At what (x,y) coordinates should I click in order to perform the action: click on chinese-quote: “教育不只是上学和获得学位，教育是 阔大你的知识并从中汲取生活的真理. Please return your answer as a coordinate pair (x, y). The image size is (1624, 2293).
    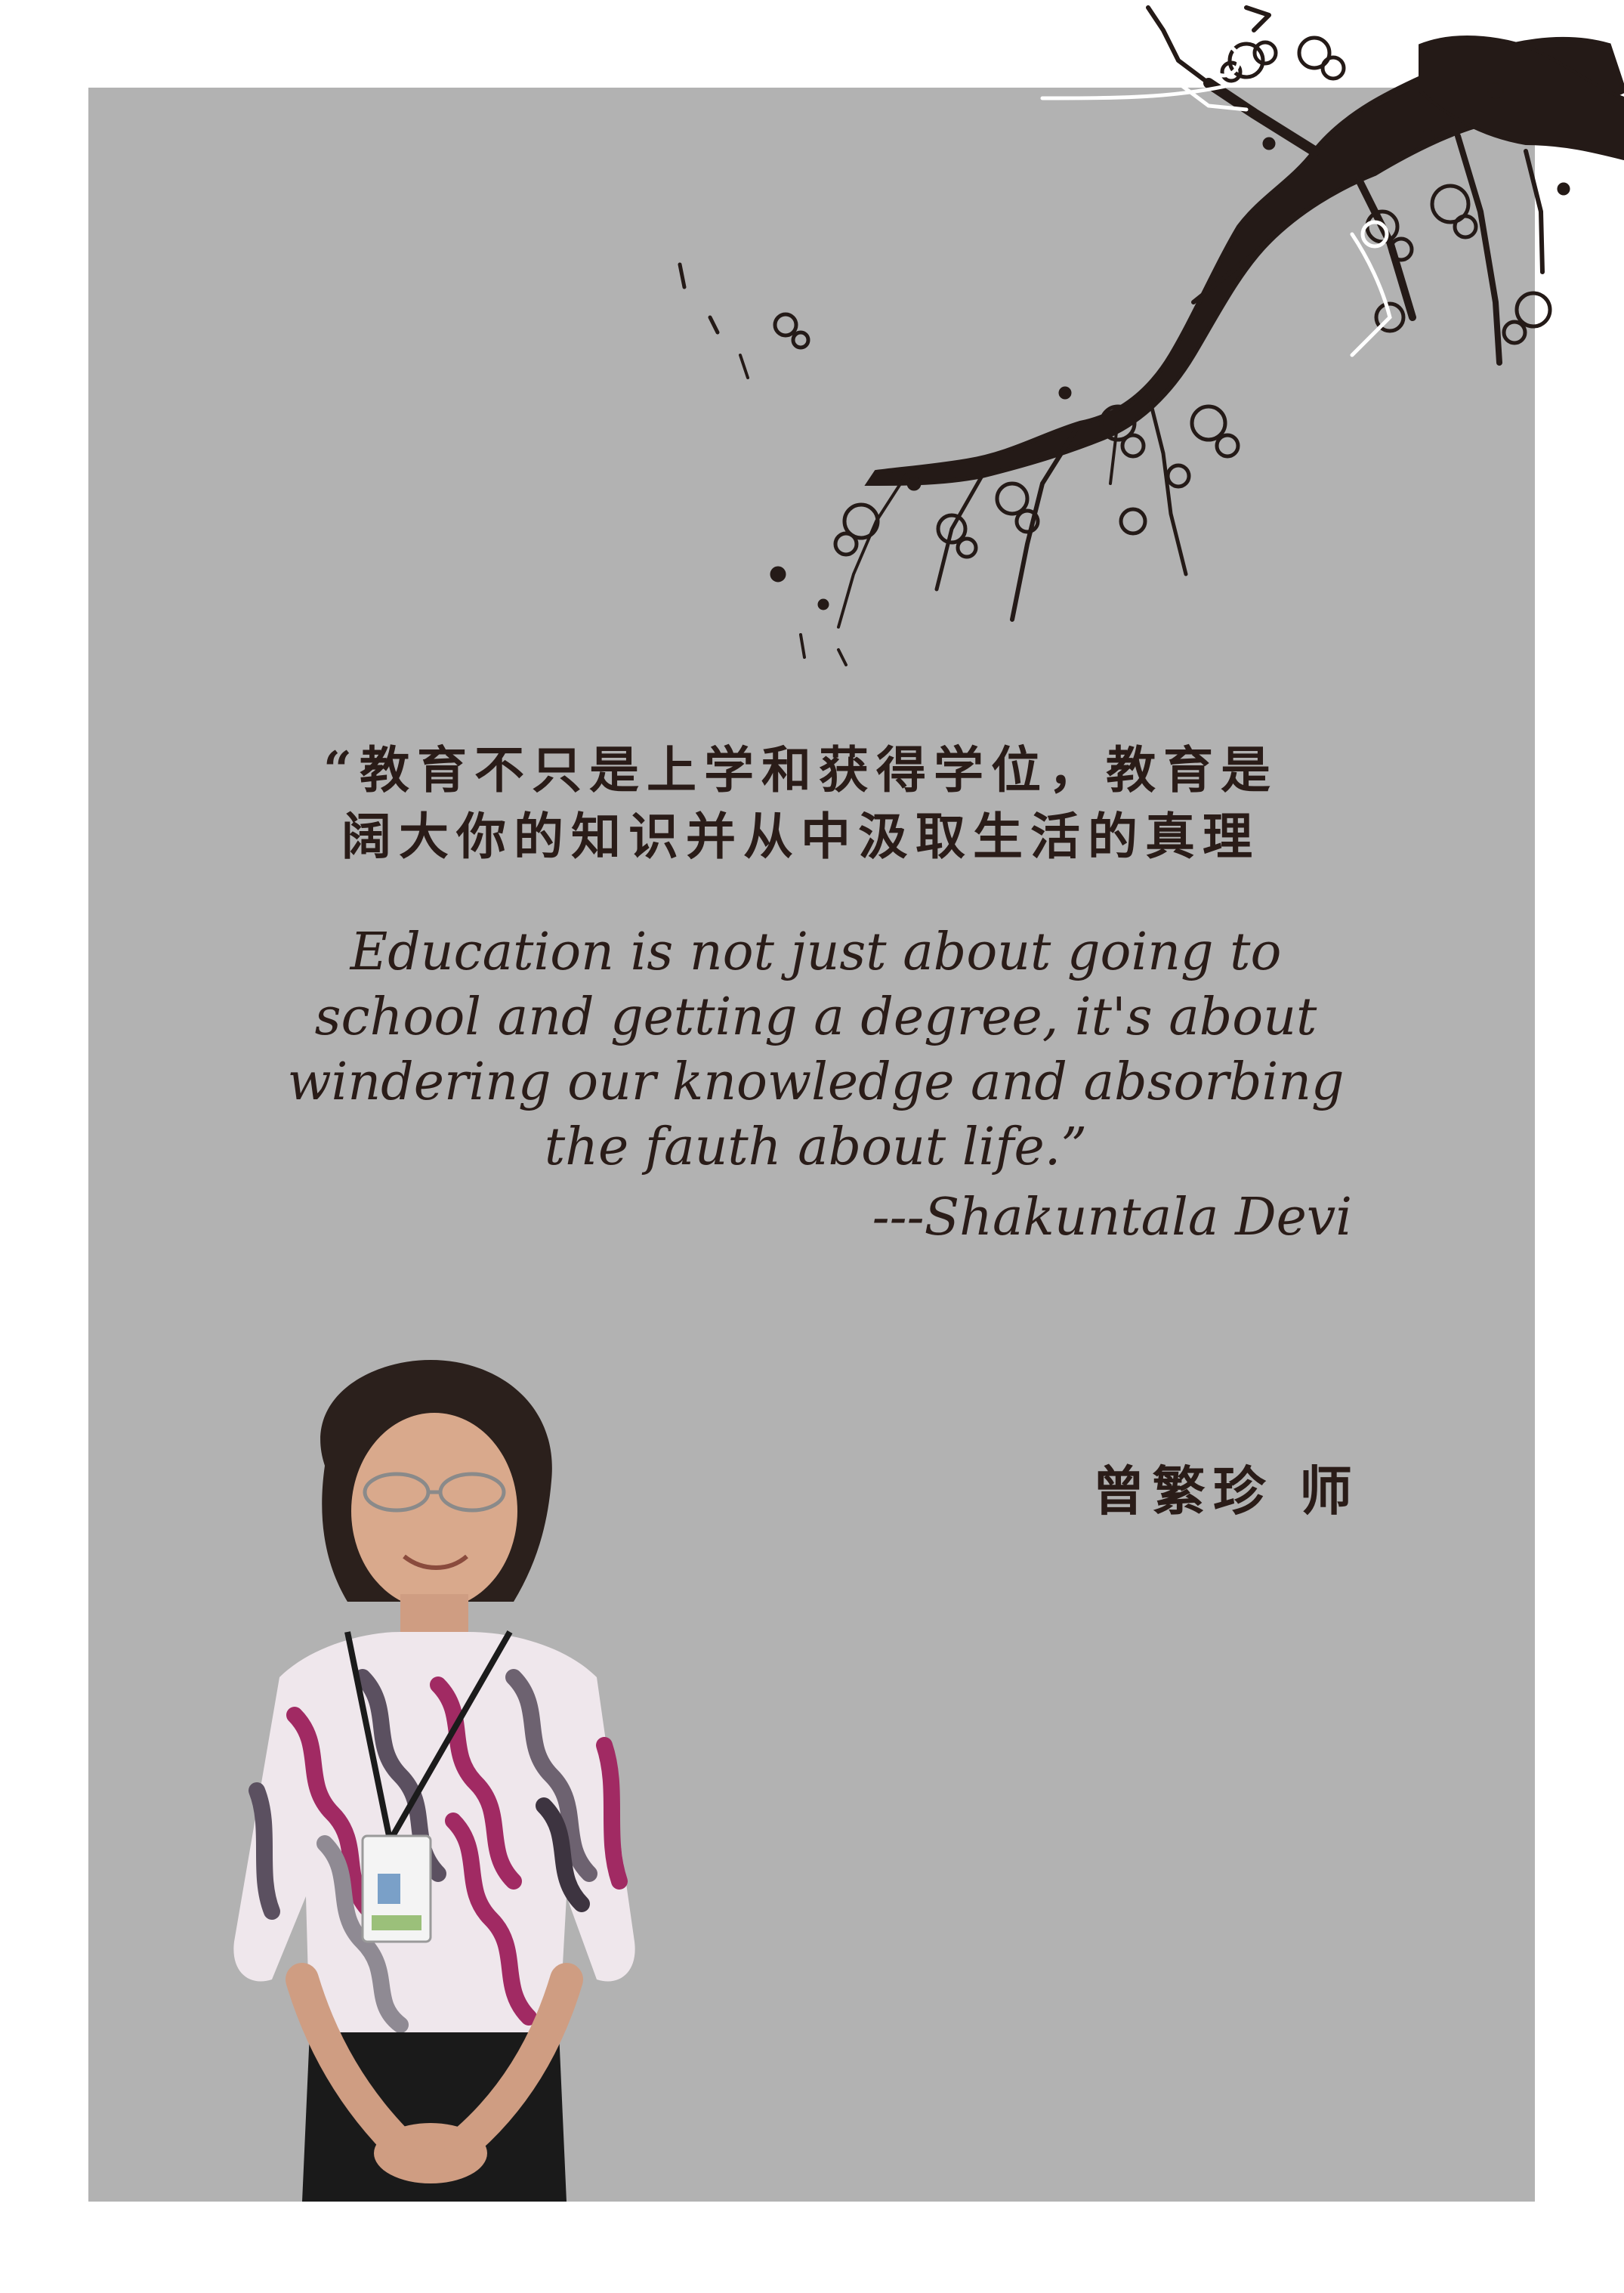
    Looking at the image, I should click on (800, 803).